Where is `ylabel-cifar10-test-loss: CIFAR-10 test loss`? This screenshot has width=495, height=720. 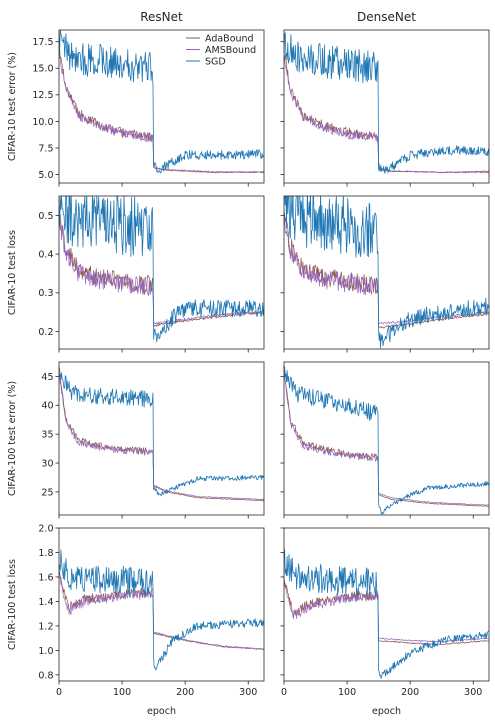 ylabel-cifar10-test-loss: CIFAR-10 test loss is located at coordinates (12, 272).